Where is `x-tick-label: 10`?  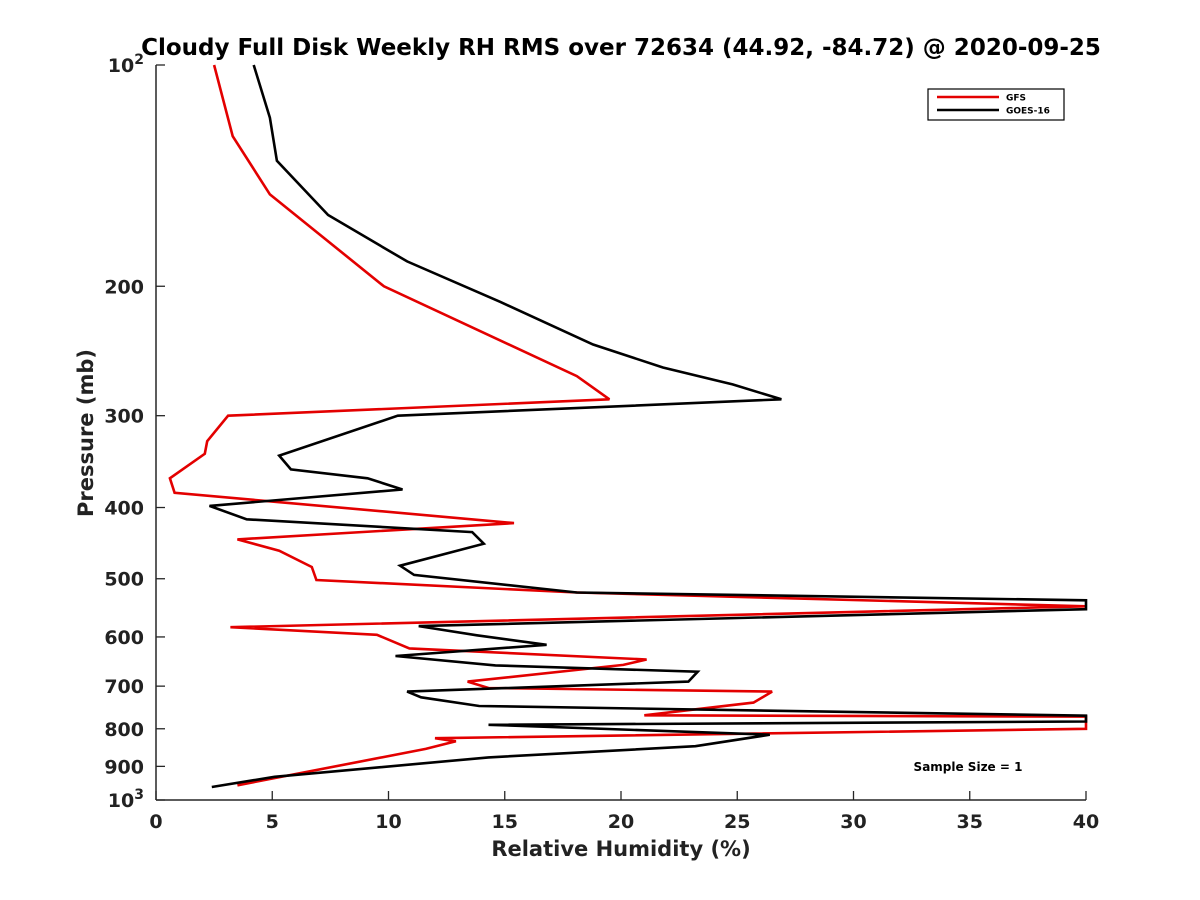
x-tick-label: 10 is located at coordinates (388, 822).